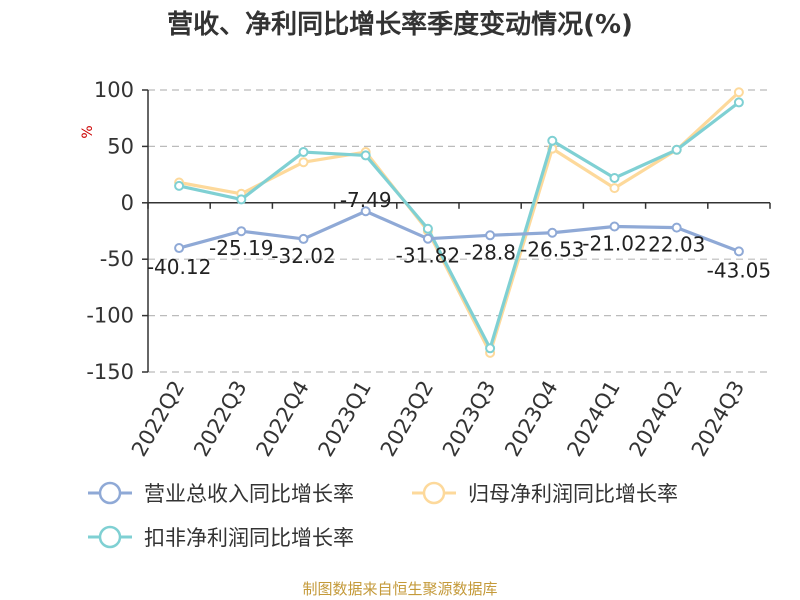  What do you see at coordinates (249, 494) in the screenshot?
I see `legend-label: 营业总收入同比增长率` at bounding box center [249, 494].